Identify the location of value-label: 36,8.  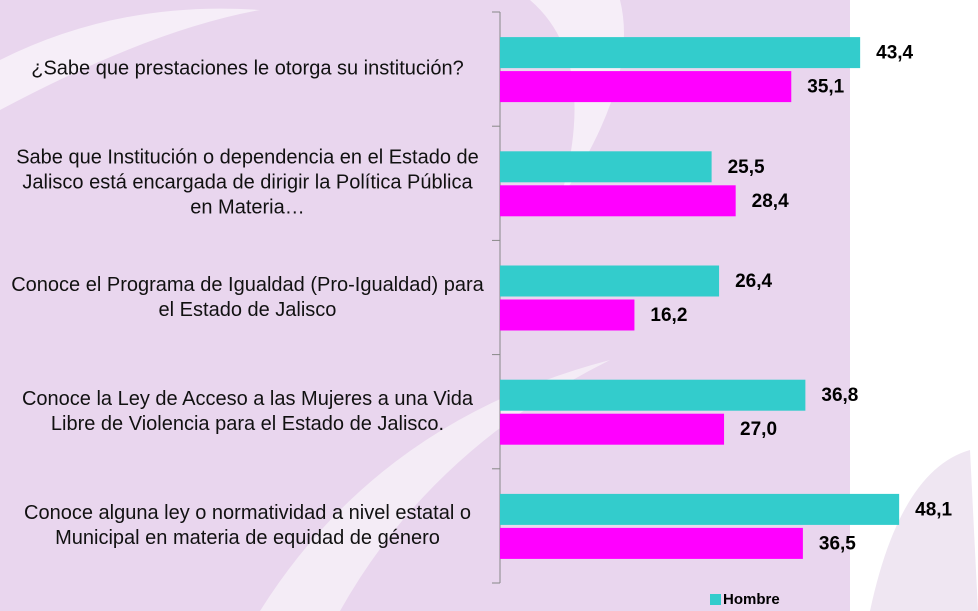
(839, 395).